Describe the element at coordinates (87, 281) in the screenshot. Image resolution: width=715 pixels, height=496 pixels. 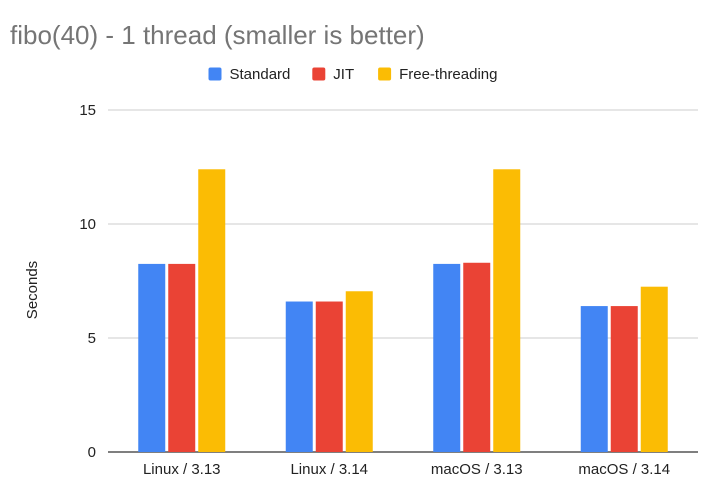
I see `y-axis-ticks: 0 5 10 15` at that location.